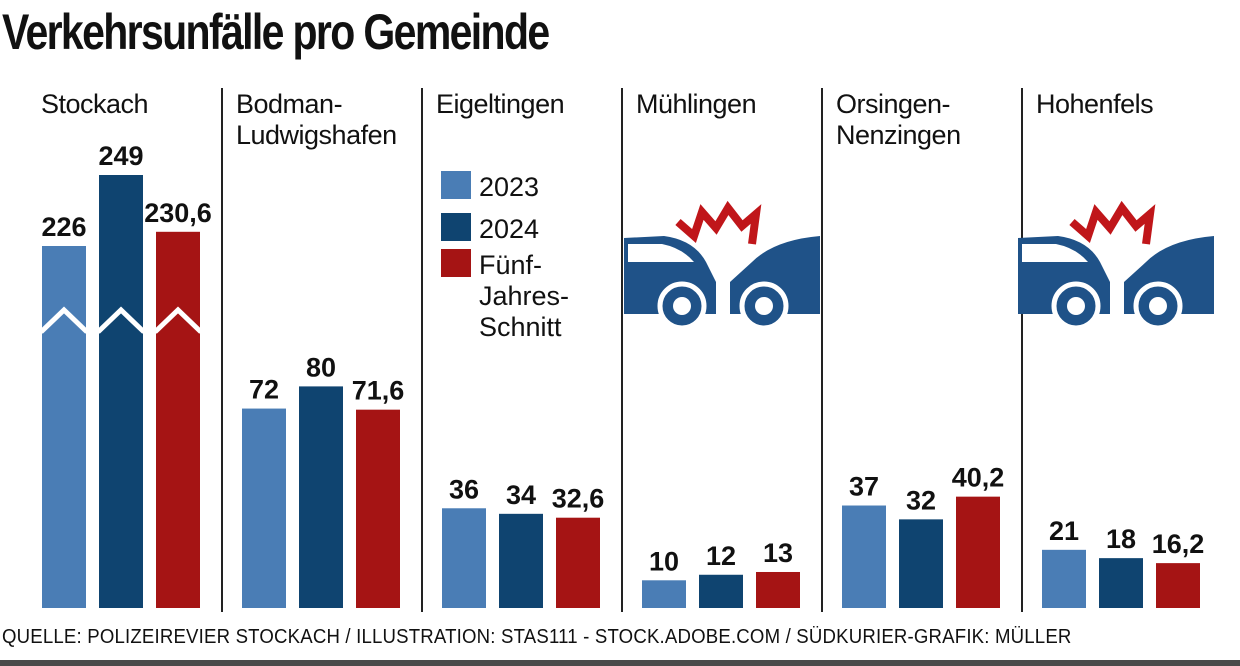  Describe the element at coordinates (664, 561) in the screenshot. I see `data-label: 10` at that location.